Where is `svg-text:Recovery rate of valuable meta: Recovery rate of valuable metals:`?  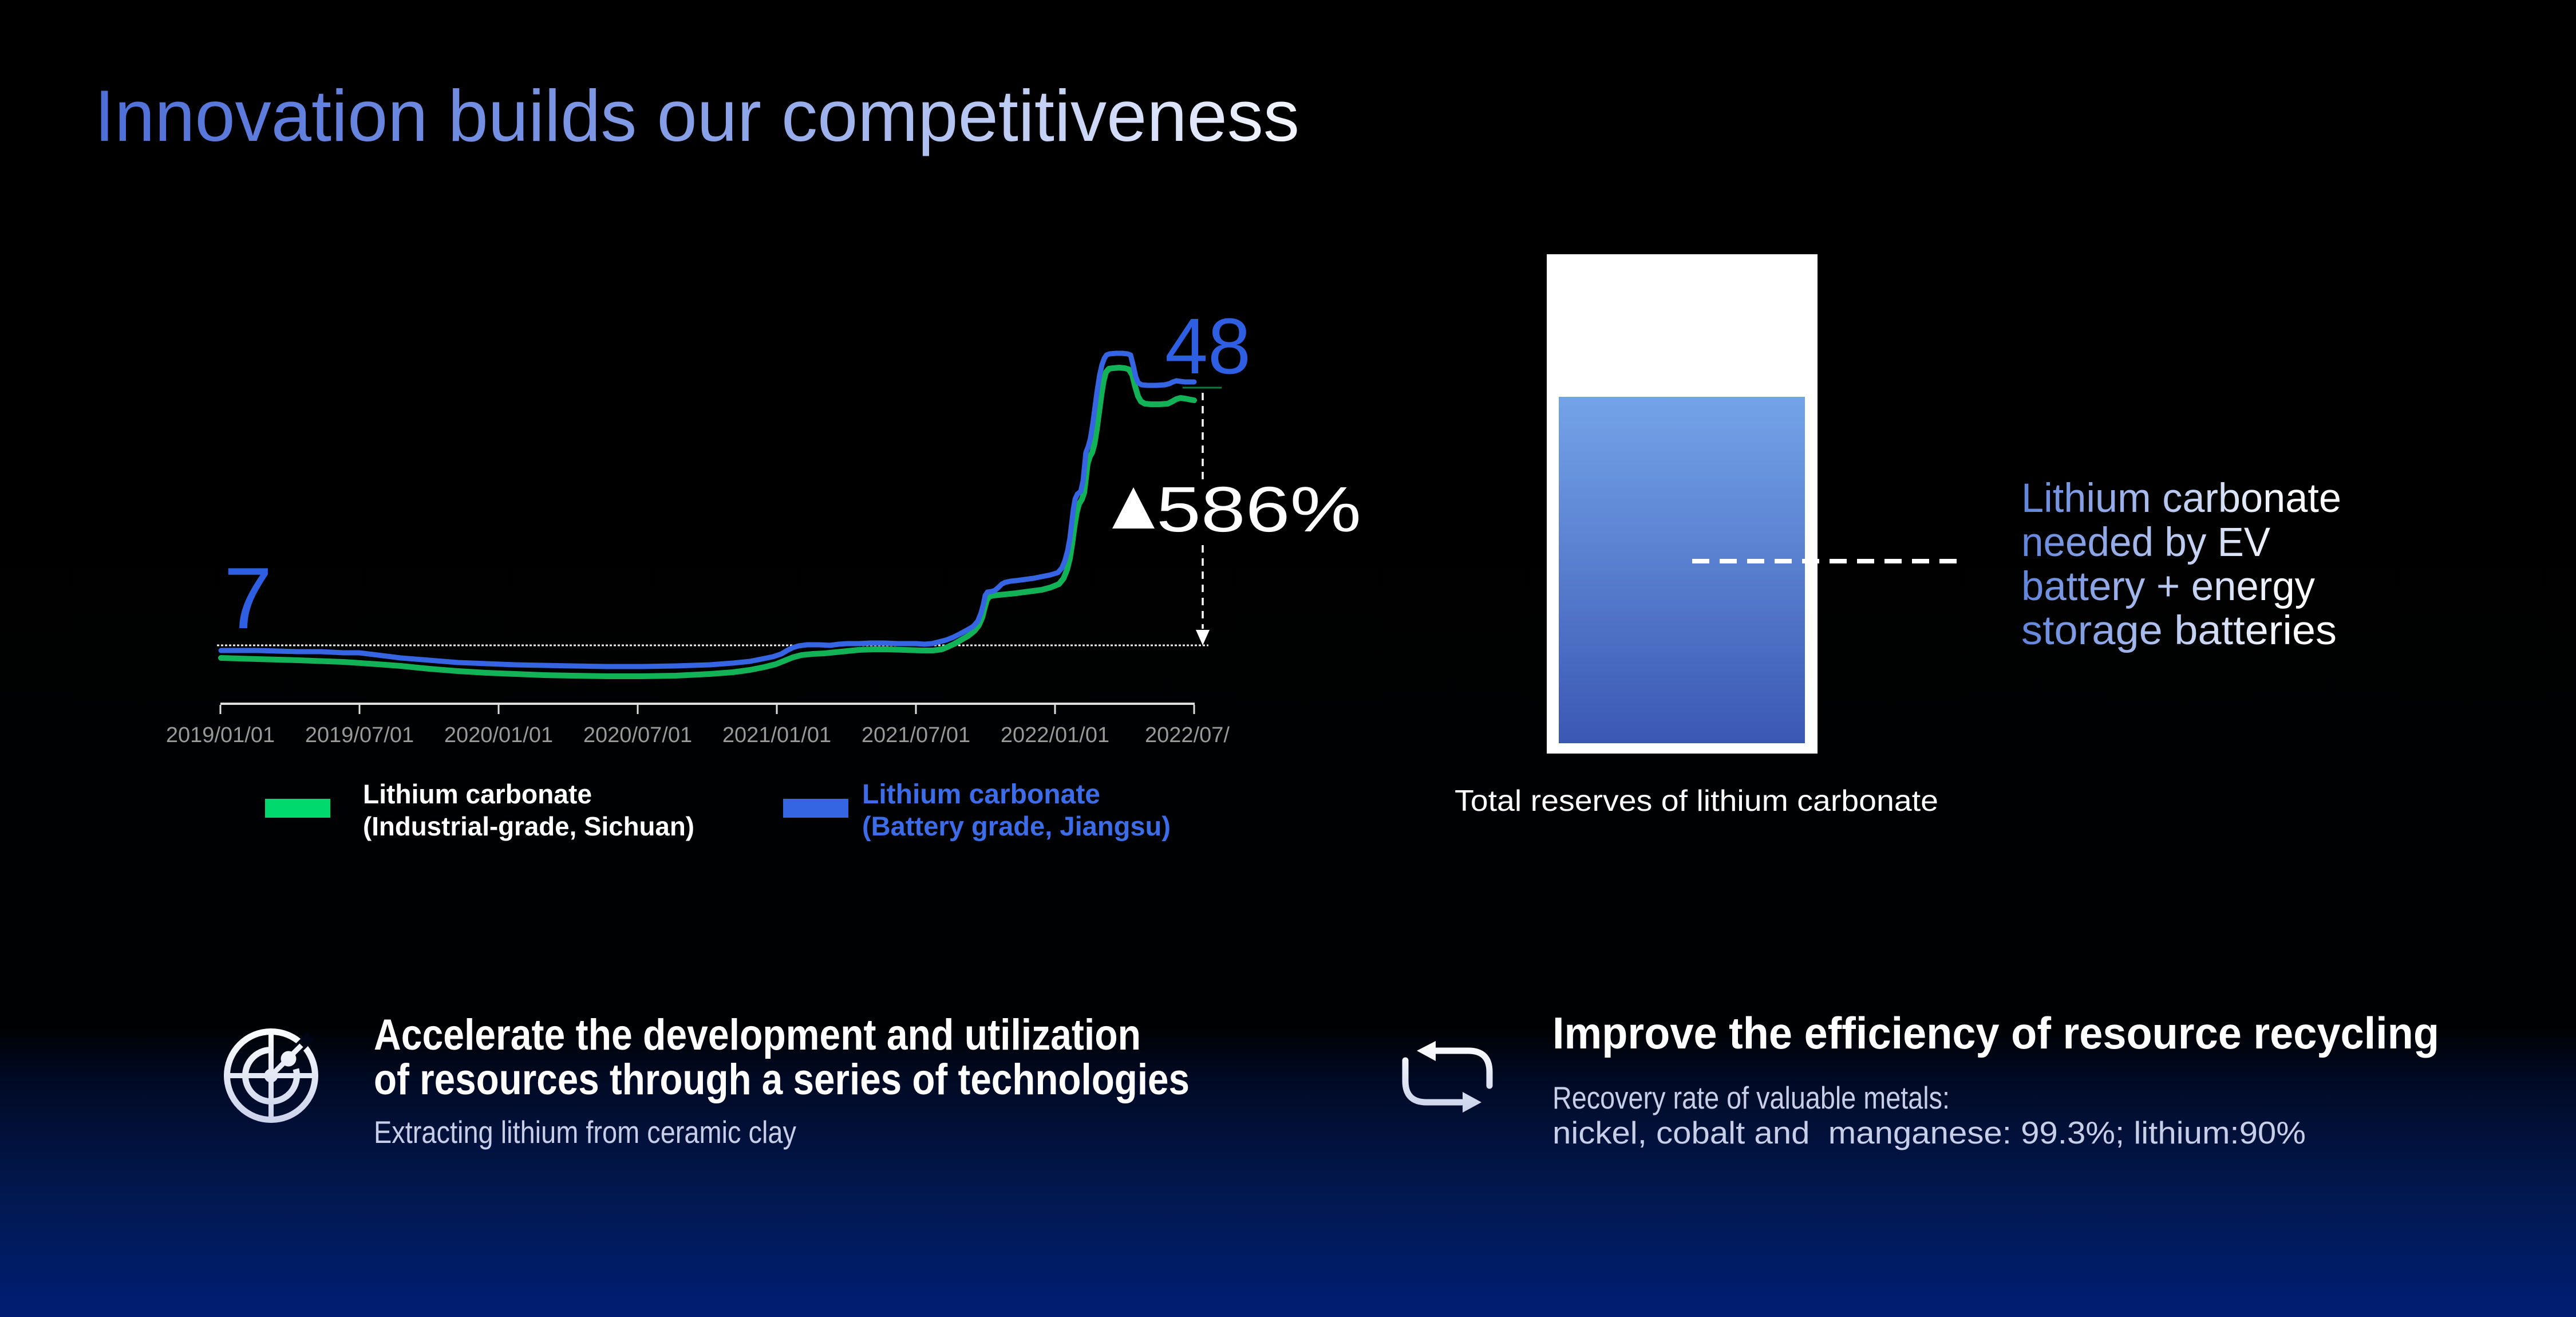
svg-text:Recovery rate of valuable meta: Recovery rate of valuable metals: is located at coordinates (1751, 1097).